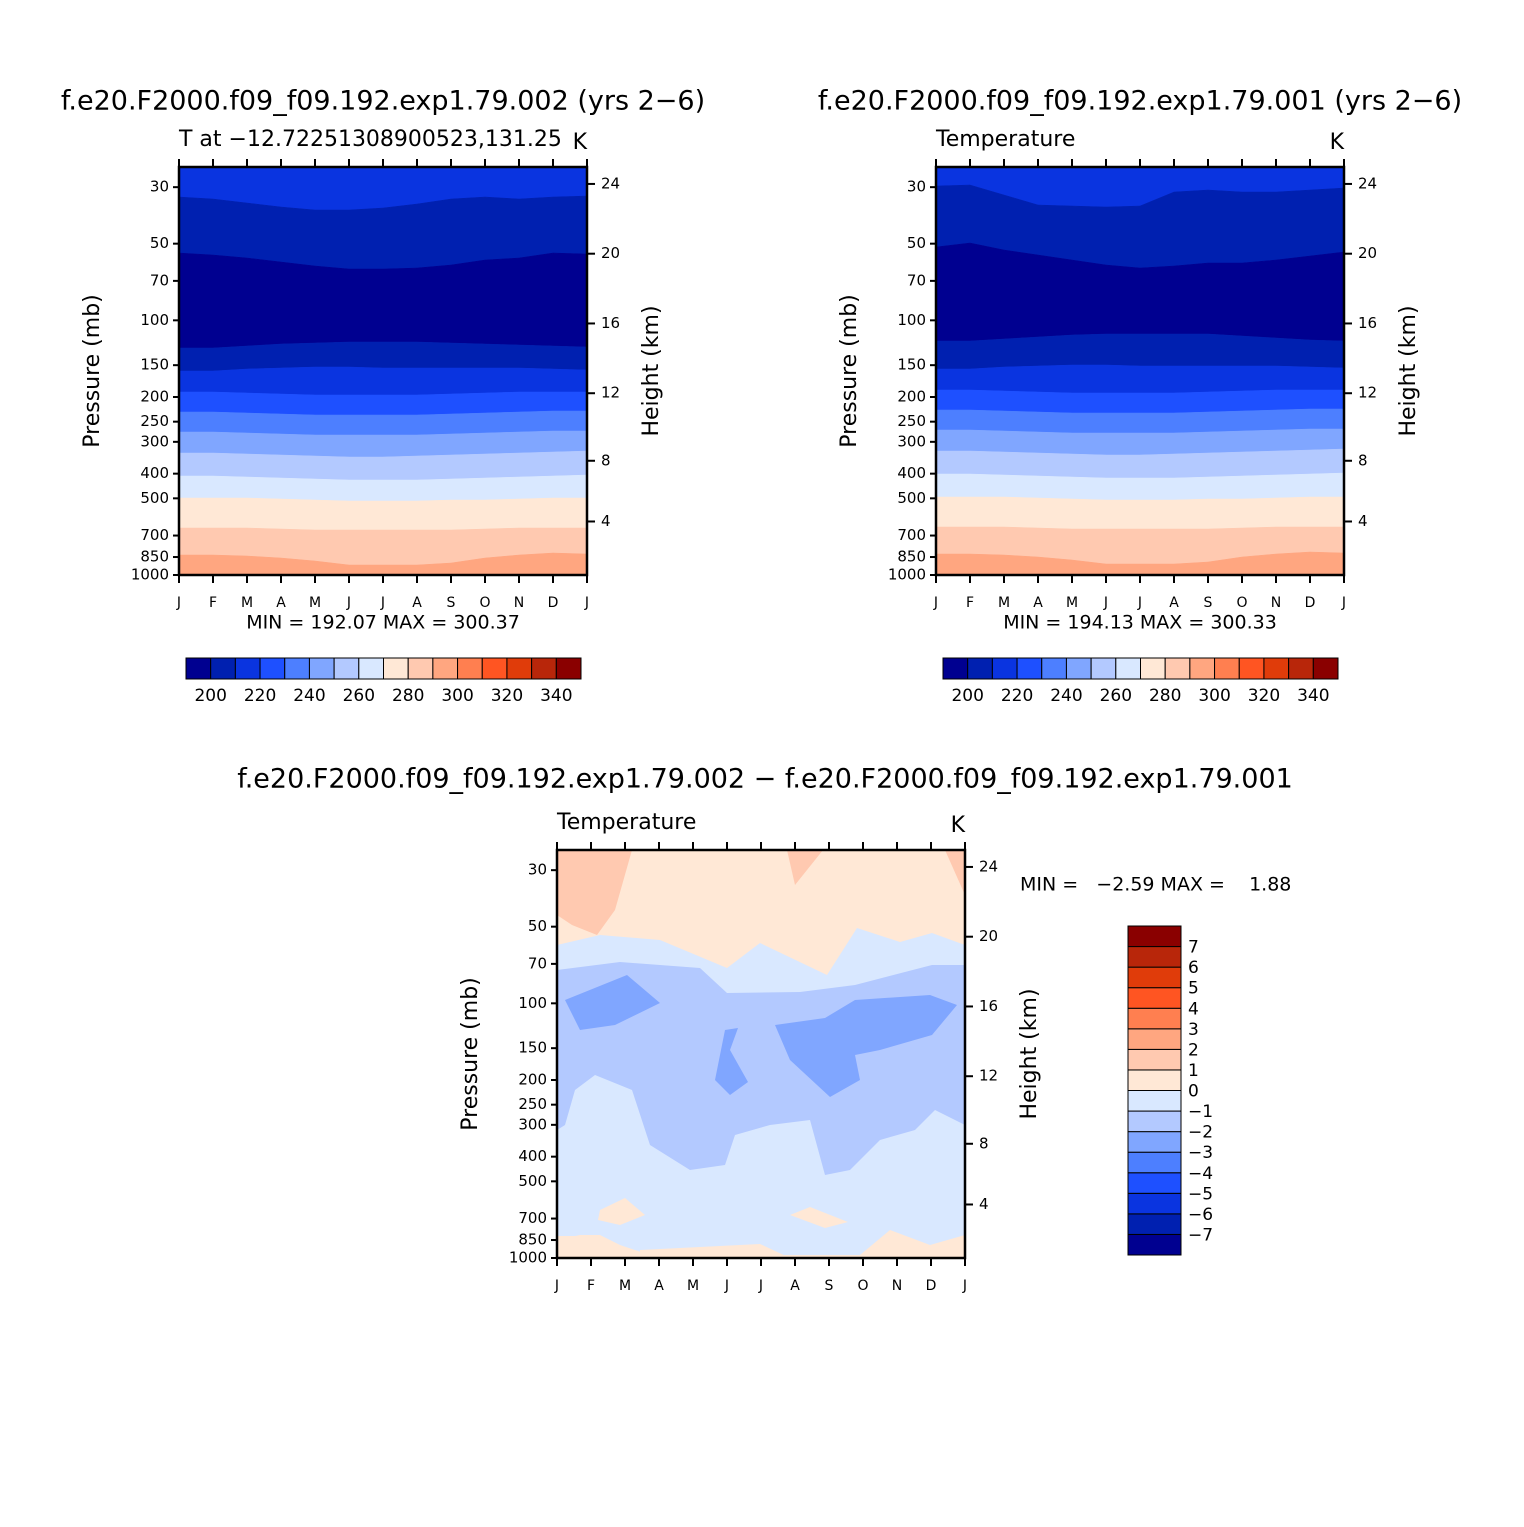 The width and height of the screenshot is (1524, 1527). I want to click on y-tick-label: 500, so click(532, 1181).